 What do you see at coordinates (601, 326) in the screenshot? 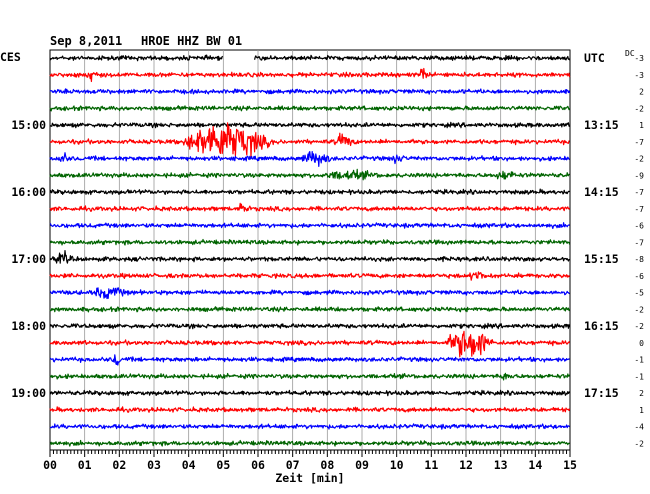
I see `right-hour-label: 16:15` at bounding box center [601, 326].